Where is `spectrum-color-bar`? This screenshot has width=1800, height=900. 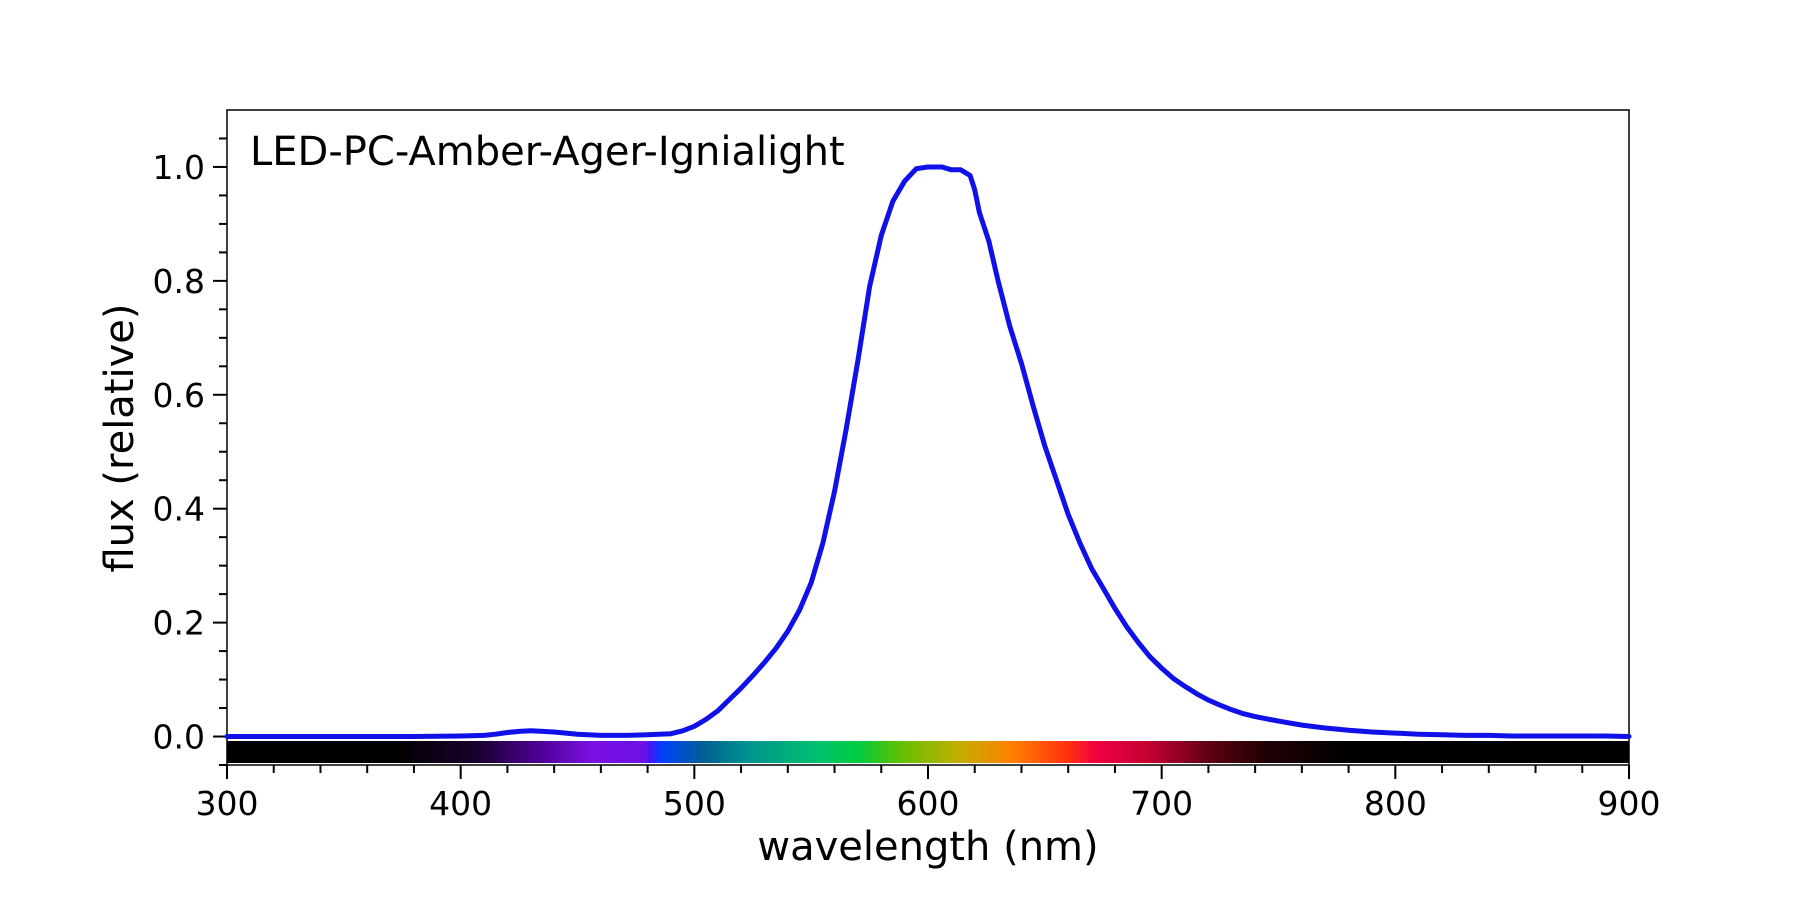 spectrum-color-bar is located at coordinates (928, 752).